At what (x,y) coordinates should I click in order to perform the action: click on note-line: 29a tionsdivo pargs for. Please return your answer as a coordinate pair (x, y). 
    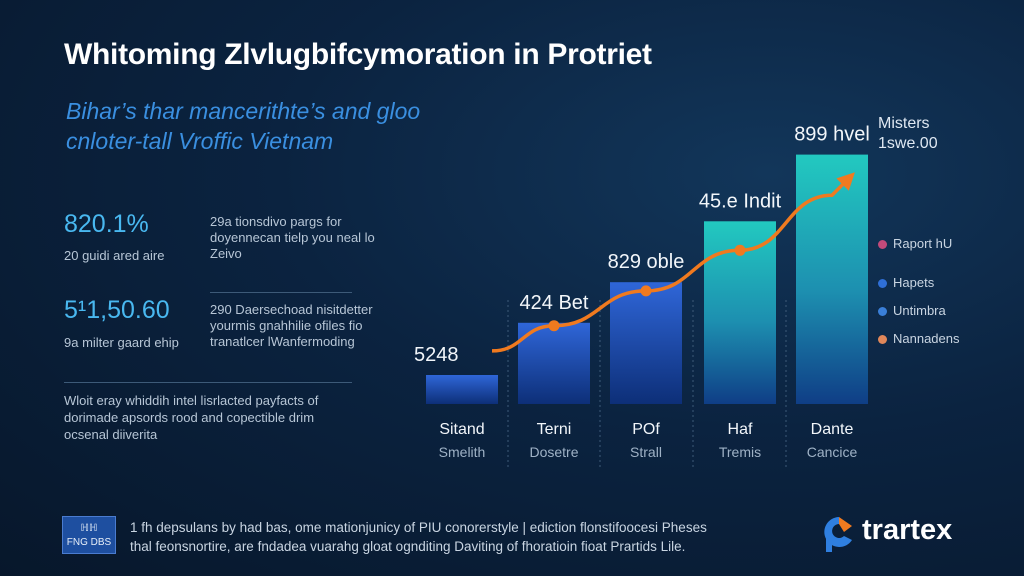
    Looking at the image, I should click on (276, 221).